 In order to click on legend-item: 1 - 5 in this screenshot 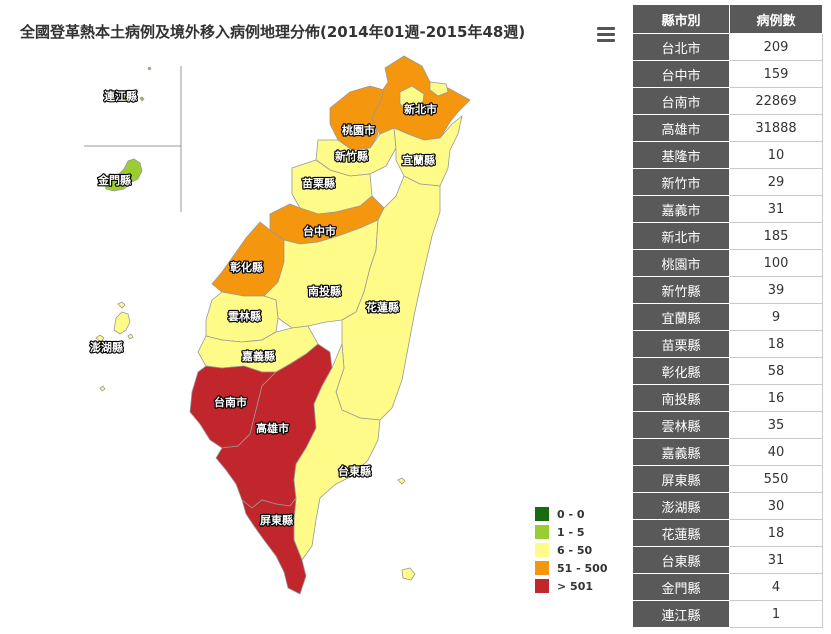, I will do `click(571, 532)`.